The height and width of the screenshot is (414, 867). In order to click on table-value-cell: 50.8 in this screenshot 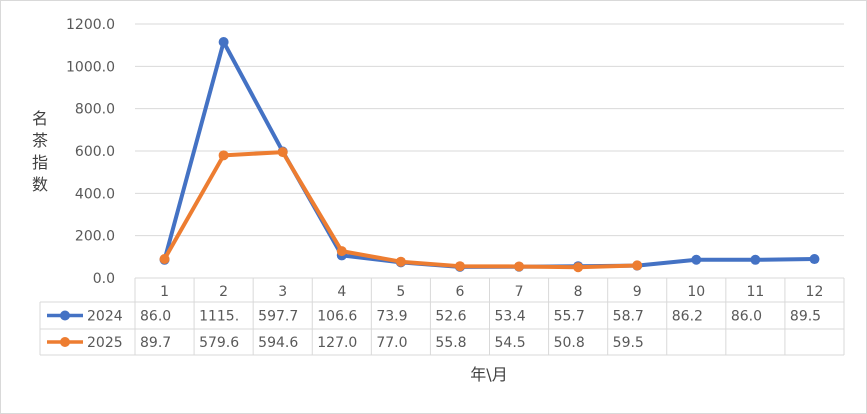, I will do `click(569, 343)`.